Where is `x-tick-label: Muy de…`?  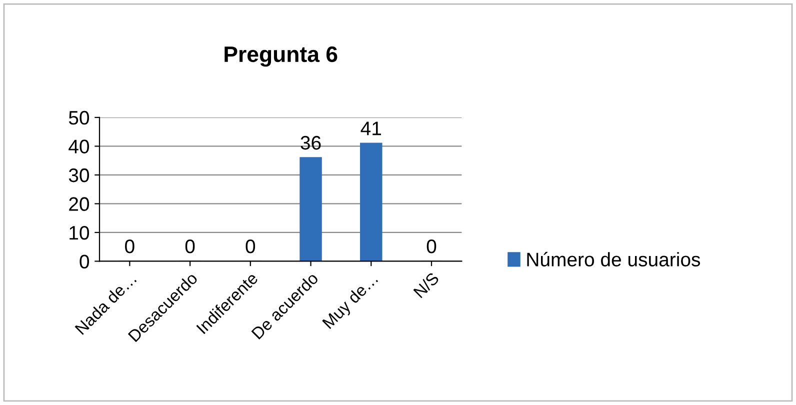
x-tick-label: Muy de… is located at coordinates (351, 302).